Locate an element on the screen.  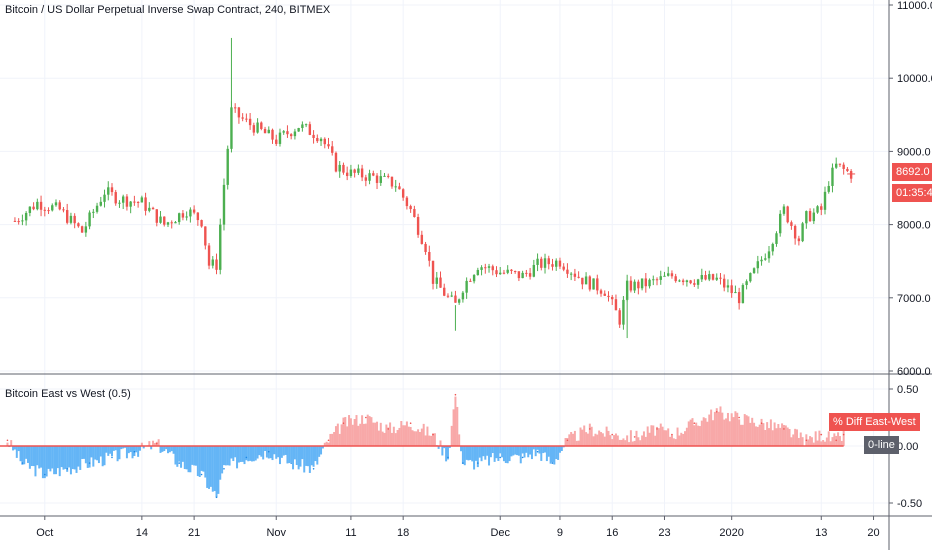
x-tick-label: 21 is located at coordinates (194, 533).